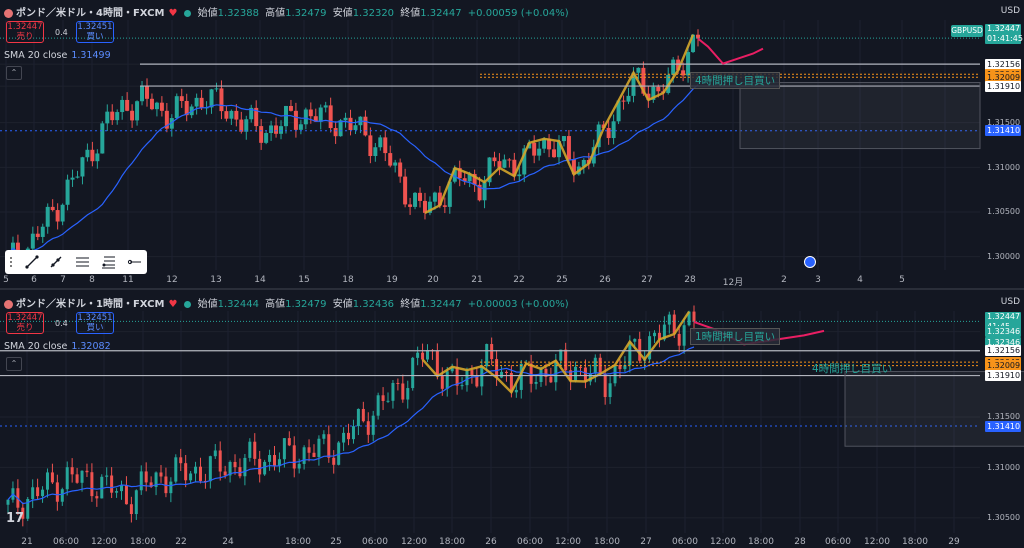 This screenshot has height=548, width=1024. Describe the element at coordinates (1003, 131) in the screenshot. I see `price-label: 1.31410` at that location.